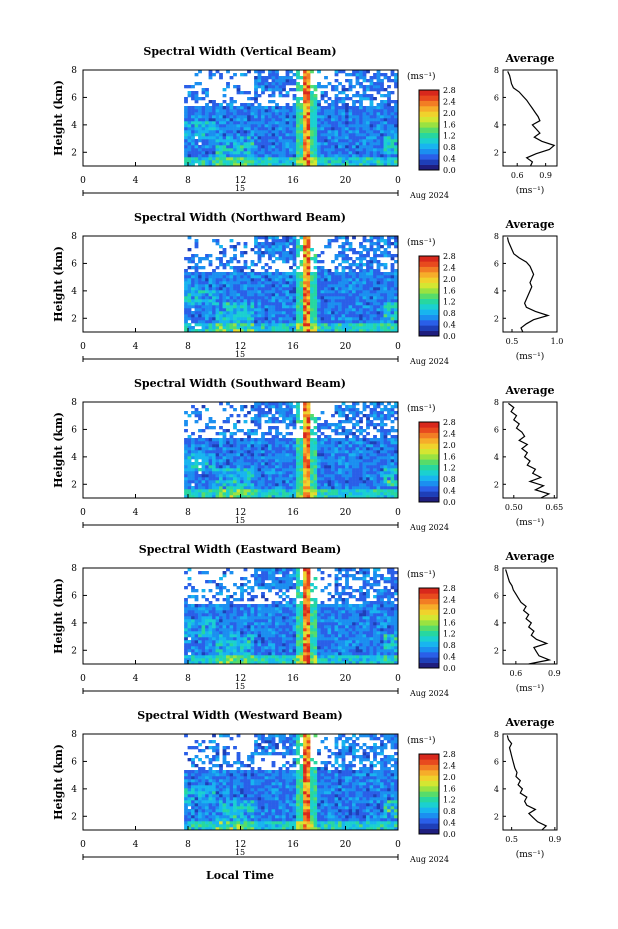 This screenshot has height=929, width=618. What do you see at coordinates (449, 502) in the screenshot?
I see `colorbar-tick-label: 0.0` at bounding box center [449, 502].